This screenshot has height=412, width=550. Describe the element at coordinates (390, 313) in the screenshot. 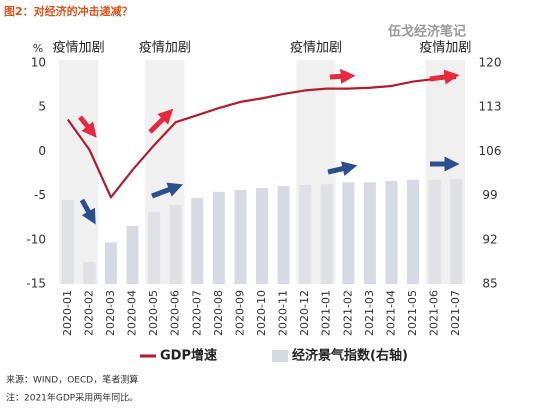

I see `x-tick-label: 2021-04` at that location.